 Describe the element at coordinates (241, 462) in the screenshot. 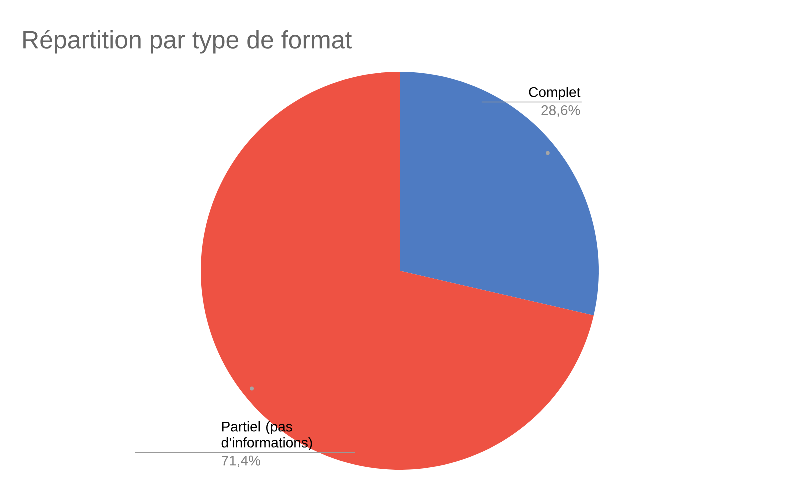

I see `data-label: 71,4%` at that location.